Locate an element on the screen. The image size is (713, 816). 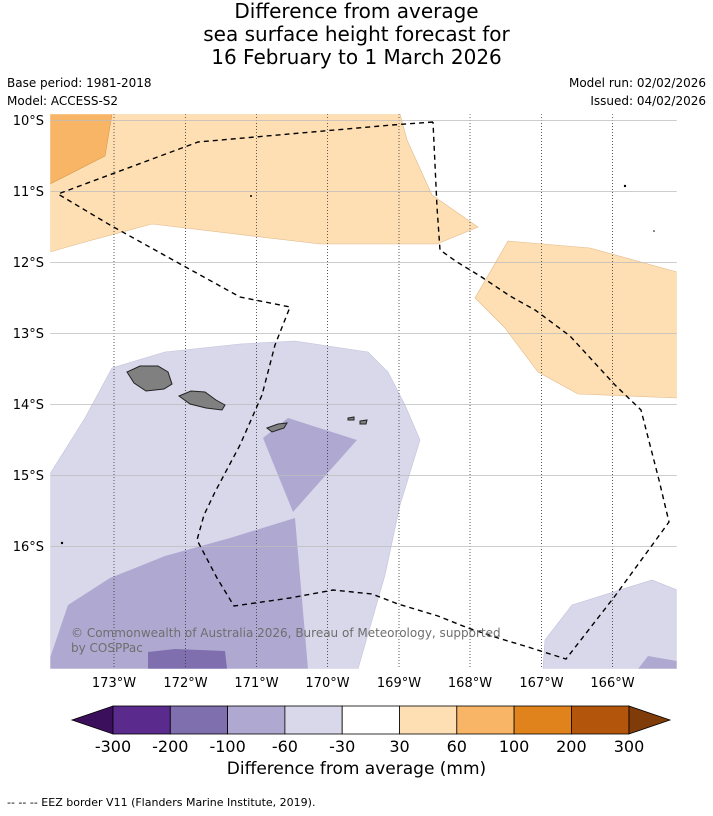
lat-label: 10°S is located at coordinates (28, 121).